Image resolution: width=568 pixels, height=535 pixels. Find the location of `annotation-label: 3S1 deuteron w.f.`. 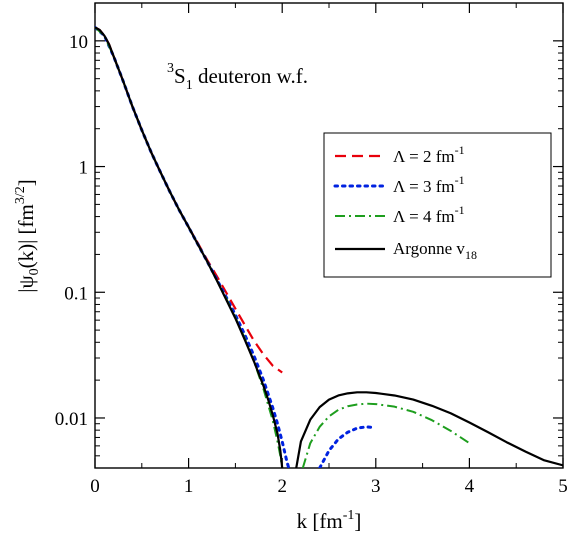

annotation-label: 3S1 deuteron w.f. is located at coordinates (237, 77).